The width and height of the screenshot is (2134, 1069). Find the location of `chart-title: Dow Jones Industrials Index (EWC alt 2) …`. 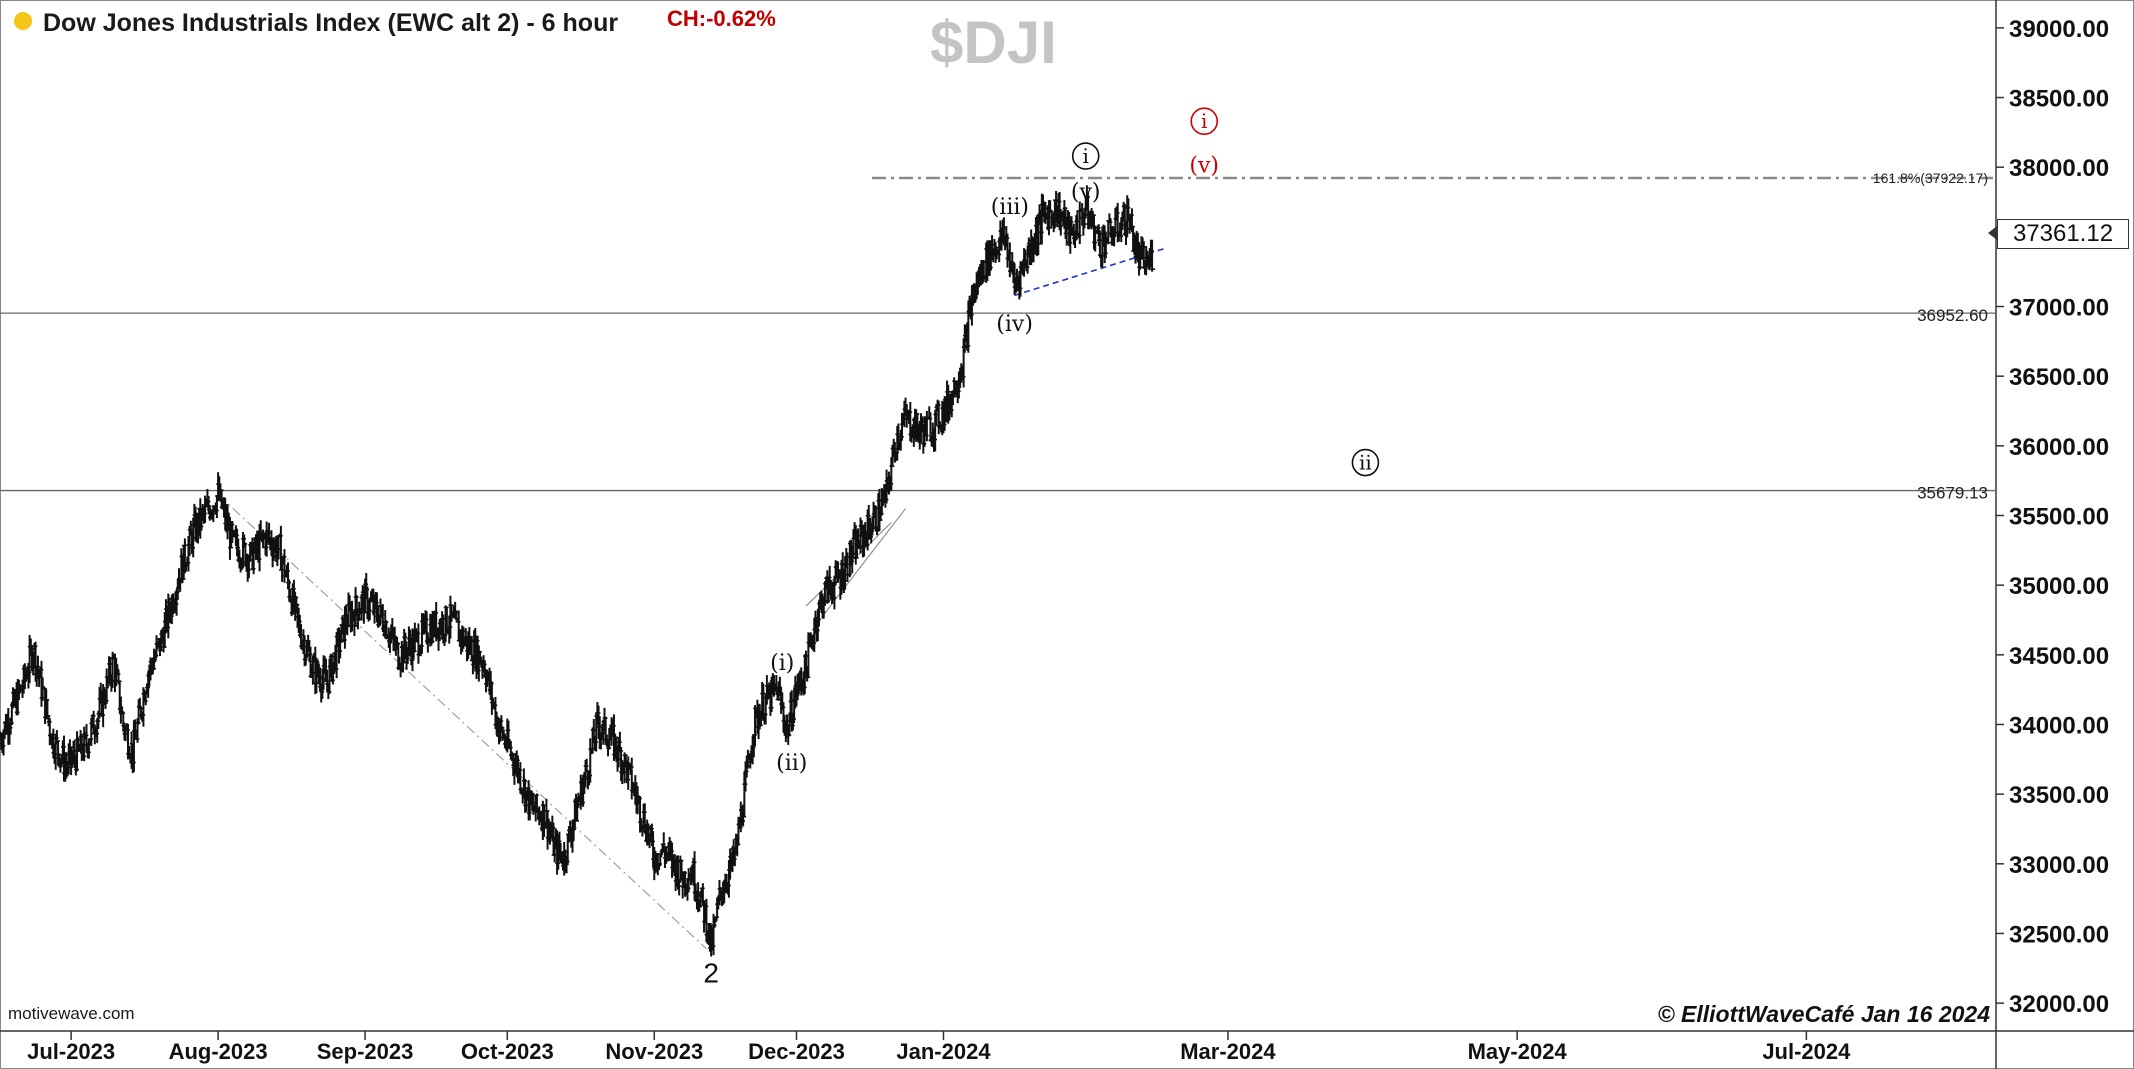

chart-title: Dow Jones Industrials Index (EWC alt 2) … is located at coordinates (331, 23).